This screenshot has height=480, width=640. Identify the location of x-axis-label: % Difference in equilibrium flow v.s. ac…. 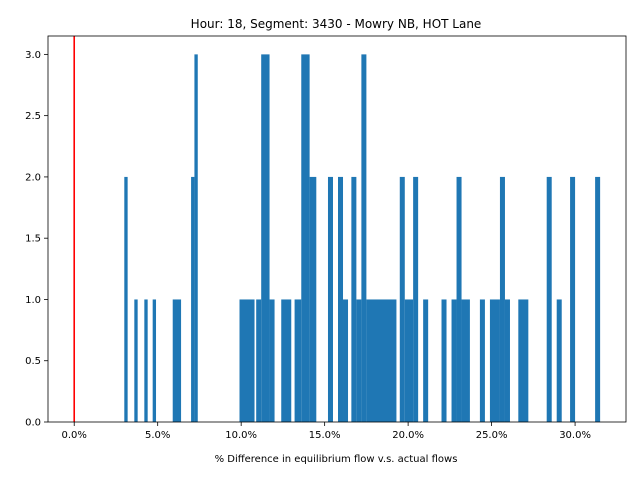
(336, 459).